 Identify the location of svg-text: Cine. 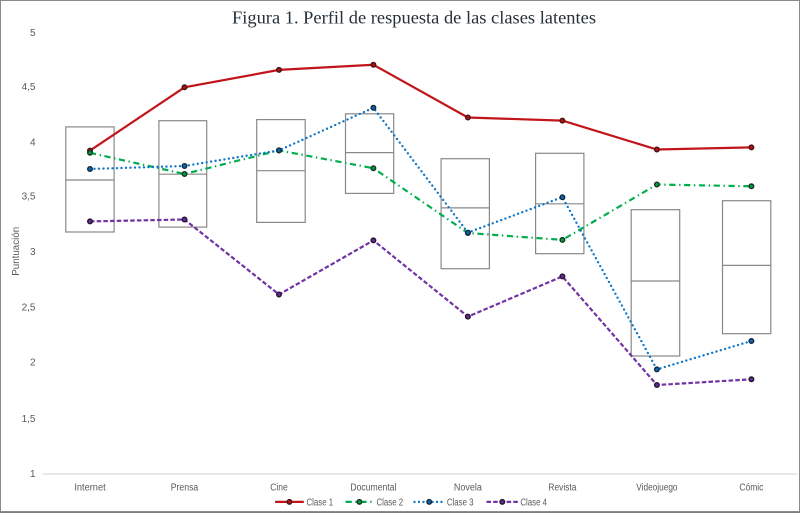
(279, 487).